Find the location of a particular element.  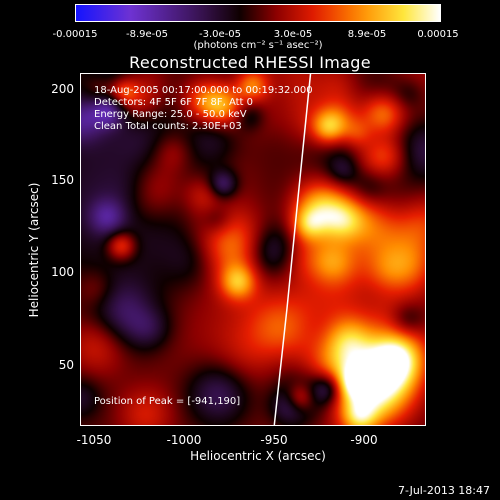

colorbar-tick: -8.9e-05 is located at coordinates (147, 34).